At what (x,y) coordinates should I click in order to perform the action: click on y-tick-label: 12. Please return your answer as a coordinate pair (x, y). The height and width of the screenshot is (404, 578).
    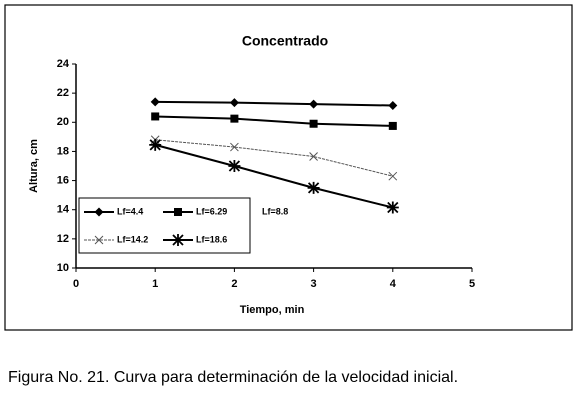
    Looking at the image, I should click on (63, 239).